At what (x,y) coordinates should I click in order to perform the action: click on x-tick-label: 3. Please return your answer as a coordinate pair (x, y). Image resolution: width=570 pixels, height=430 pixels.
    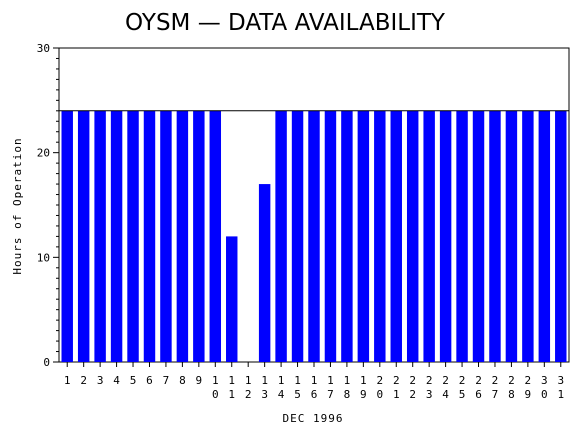
    Looking at the image, I should click on (100, 380).